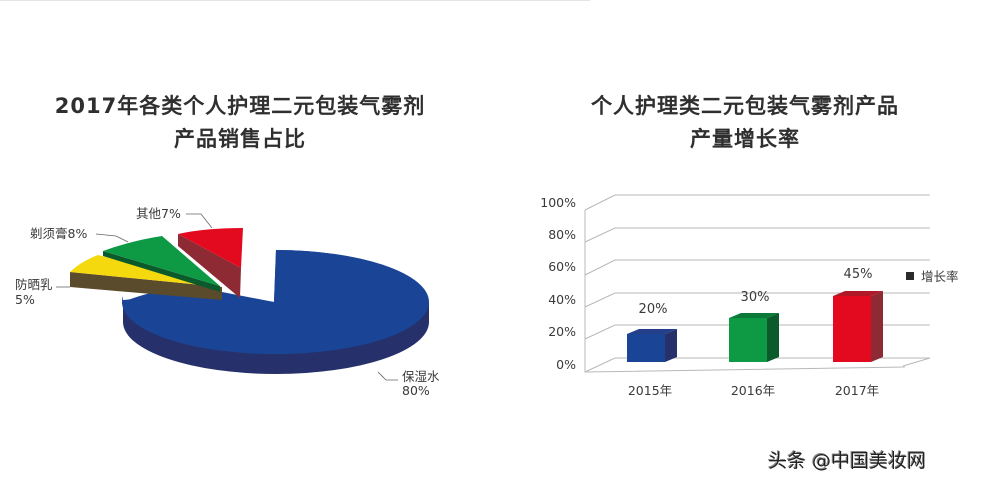 This screenshot has height=486, width=989. Describe the element at coordinates (857, 390) in the screenshot. I see `x-label-2017: 2017年` at that location.